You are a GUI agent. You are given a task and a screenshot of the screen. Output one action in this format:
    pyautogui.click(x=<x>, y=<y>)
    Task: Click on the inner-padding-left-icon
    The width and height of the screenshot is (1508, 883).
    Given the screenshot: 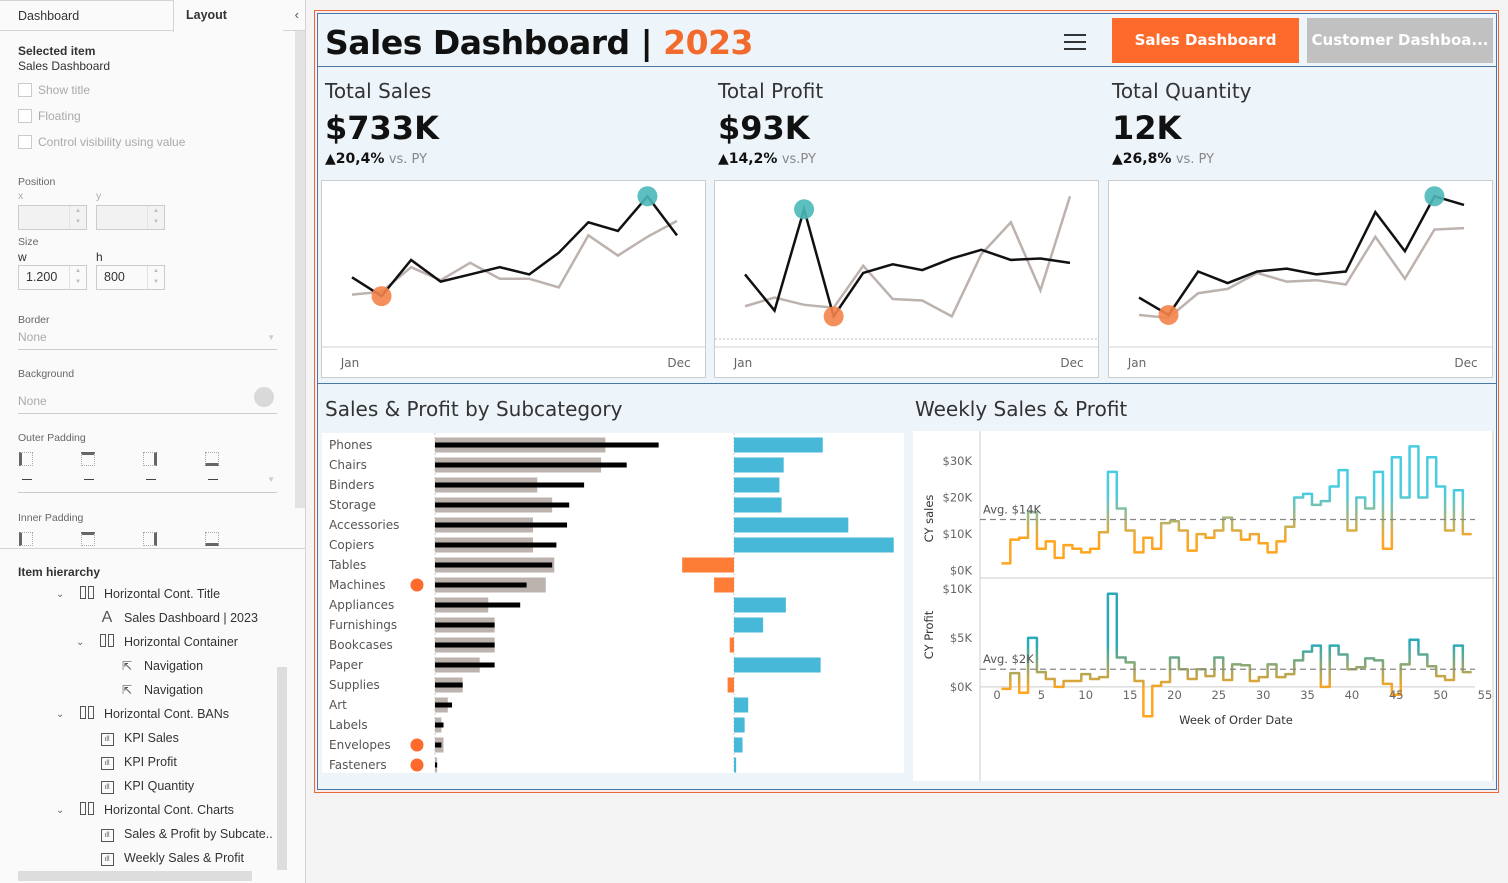 What is the action you would take?
    pyautogui.click(x=26, y=539)
    